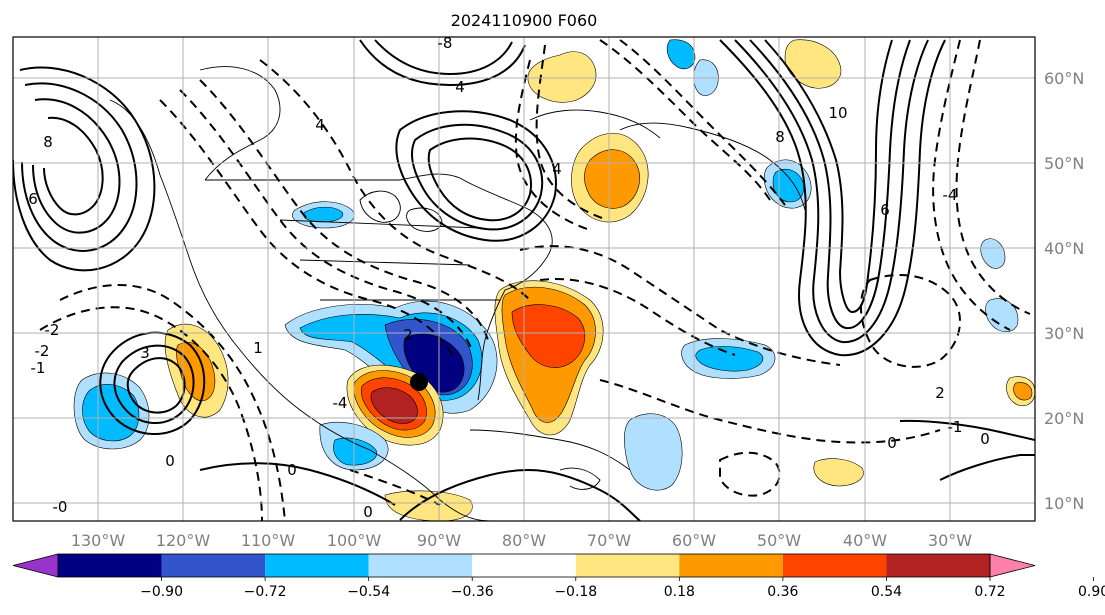  I want to click on latitude-label: 20°N, so click(1064, 418).